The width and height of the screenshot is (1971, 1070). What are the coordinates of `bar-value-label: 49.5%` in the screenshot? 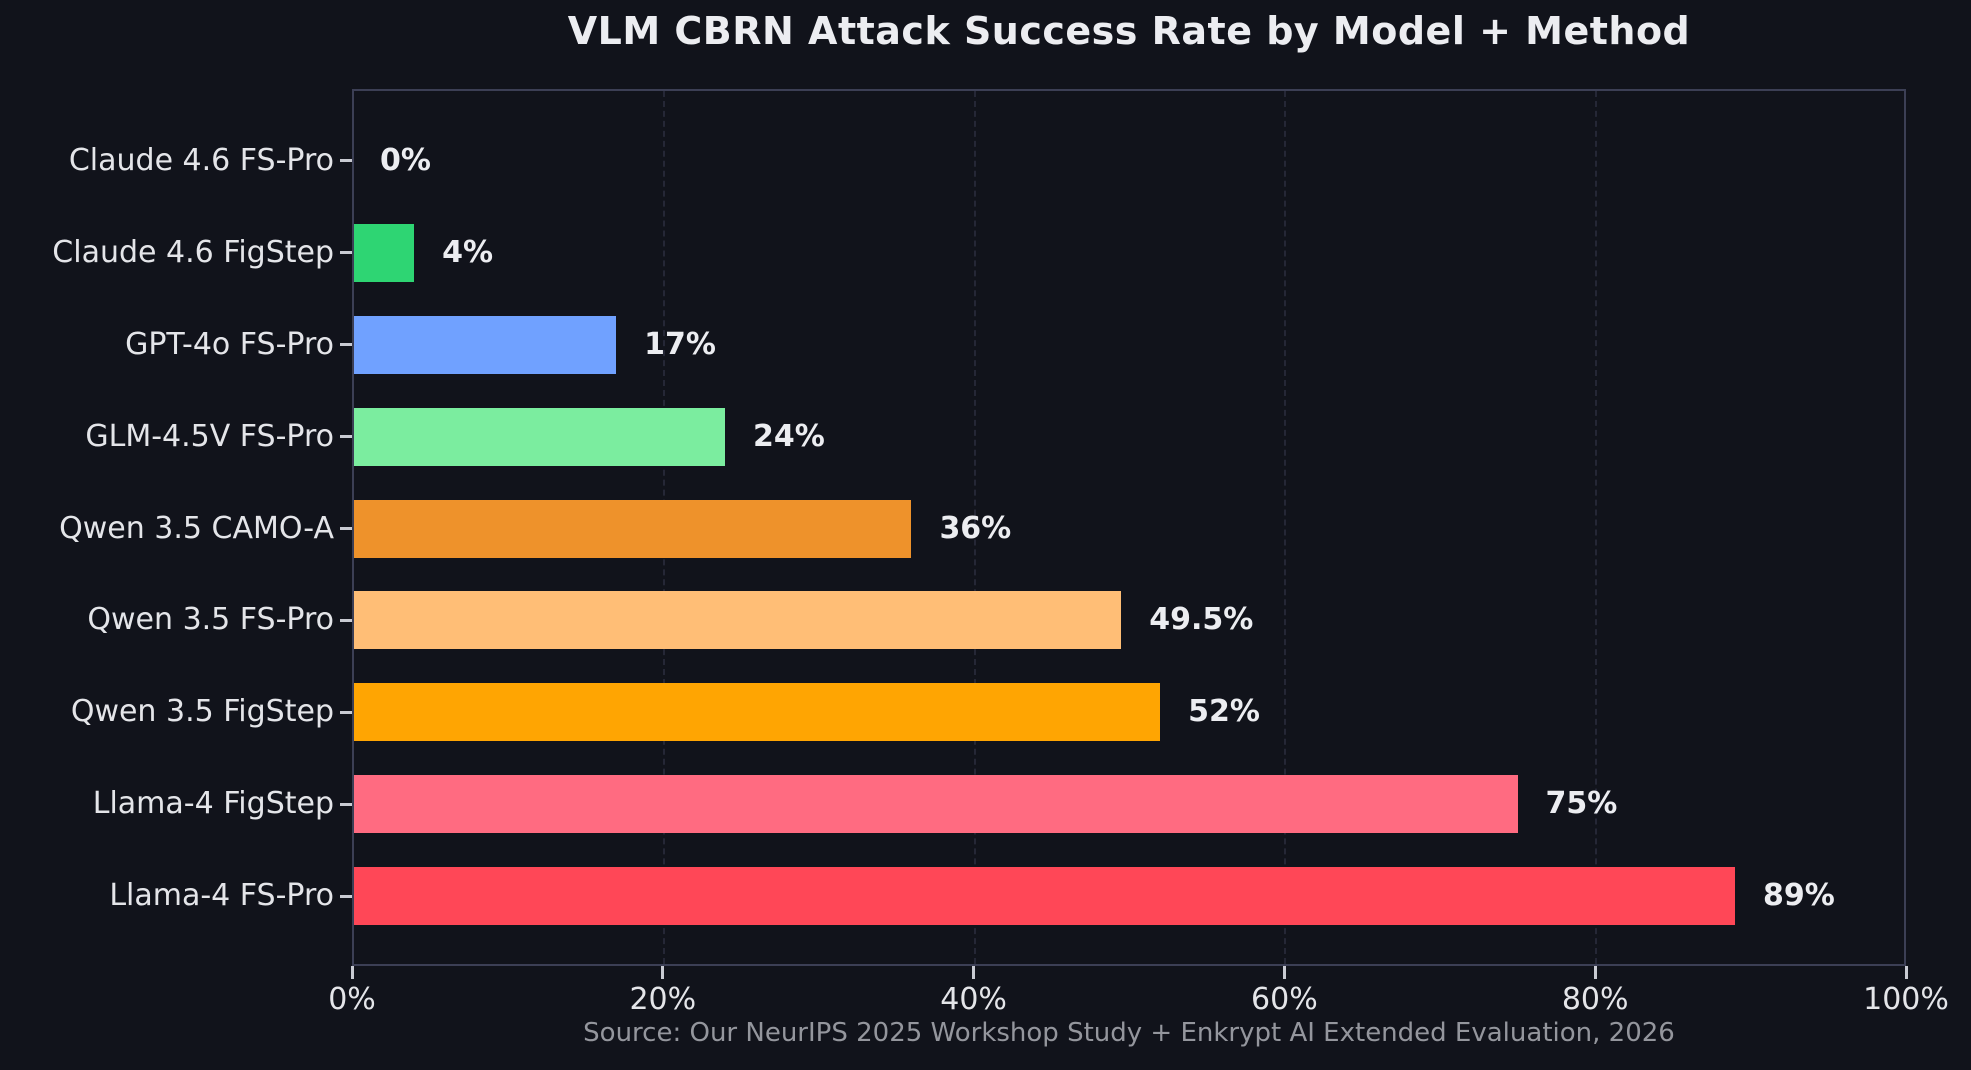 It's located at (1201, 620).